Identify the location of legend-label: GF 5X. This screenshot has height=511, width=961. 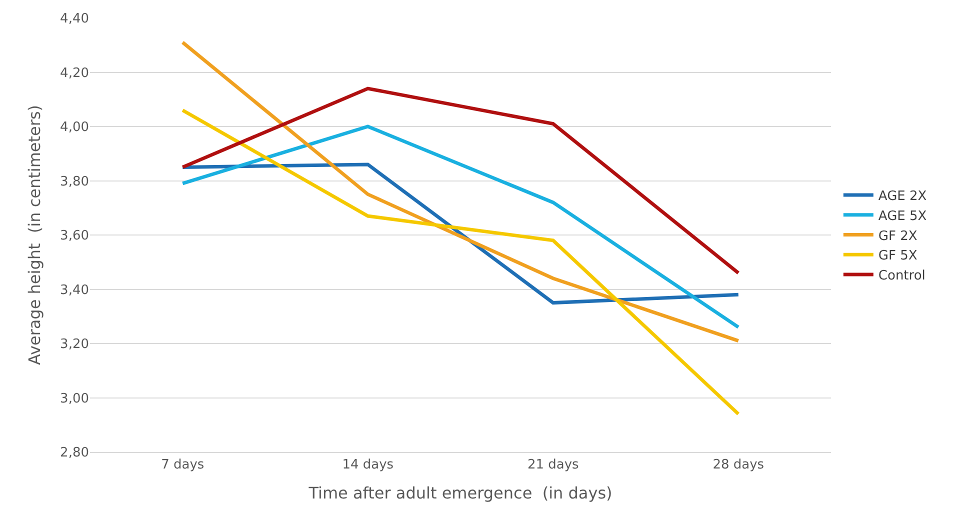
(898, 256).